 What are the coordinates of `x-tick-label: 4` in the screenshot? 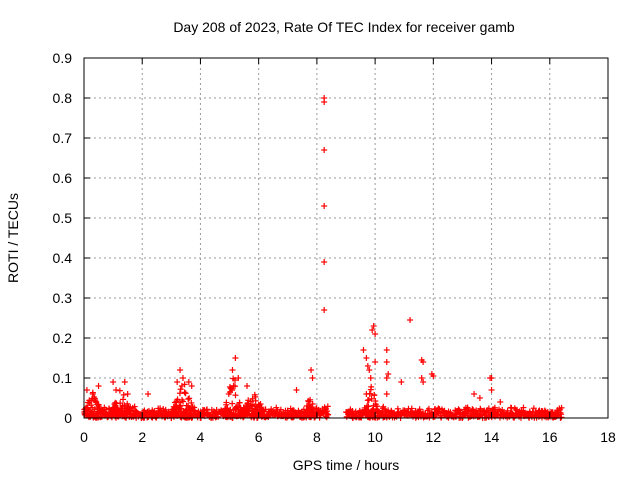 It's located at (201, 437).